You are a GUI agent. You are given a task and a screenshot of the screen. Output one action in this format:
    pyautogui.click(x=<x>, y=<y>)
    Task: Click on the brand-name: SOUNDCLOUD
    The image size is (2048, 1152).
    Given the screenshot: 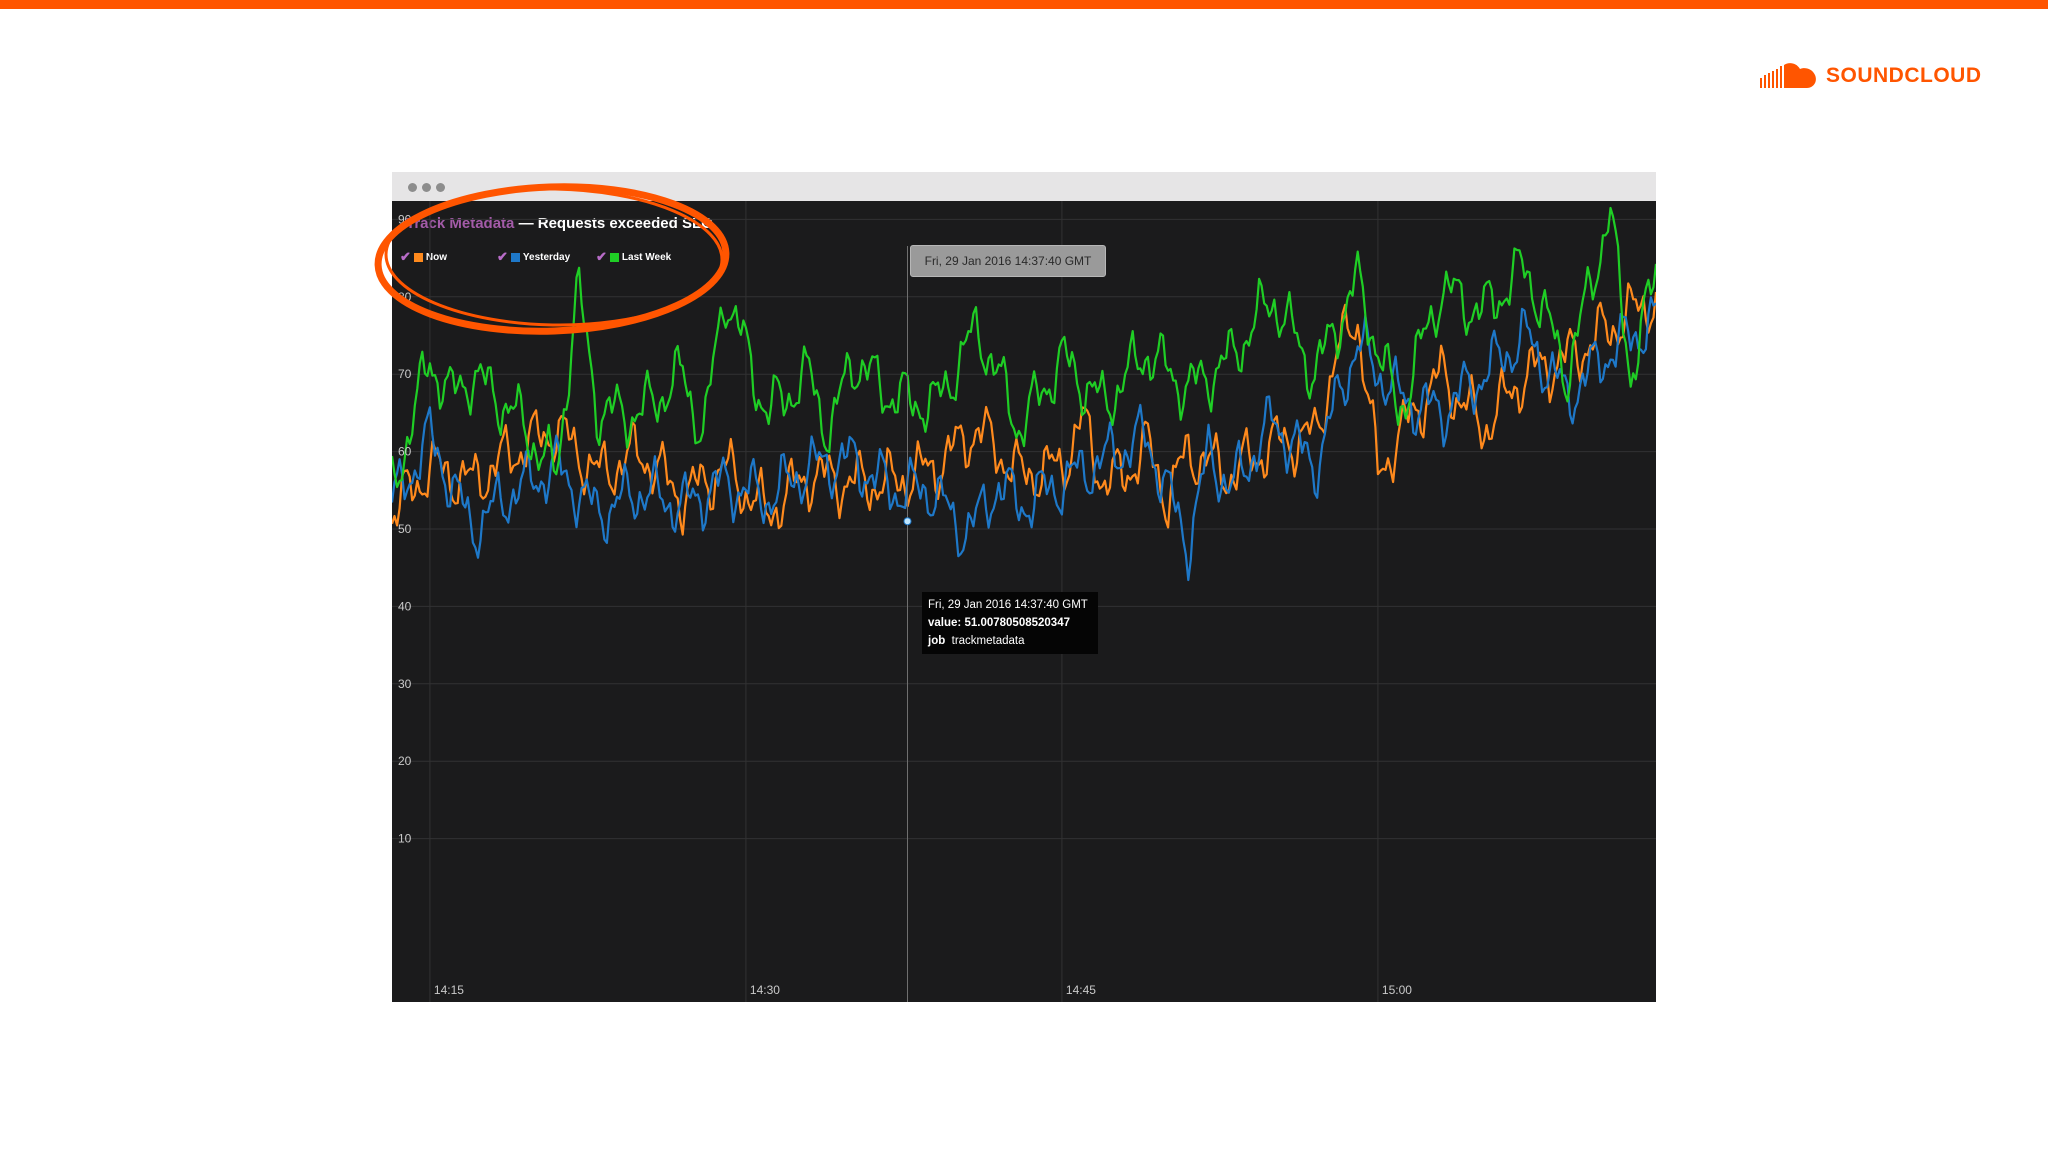 What is the action you would take?
    pyautogui.click(x=1904, y=75)
    